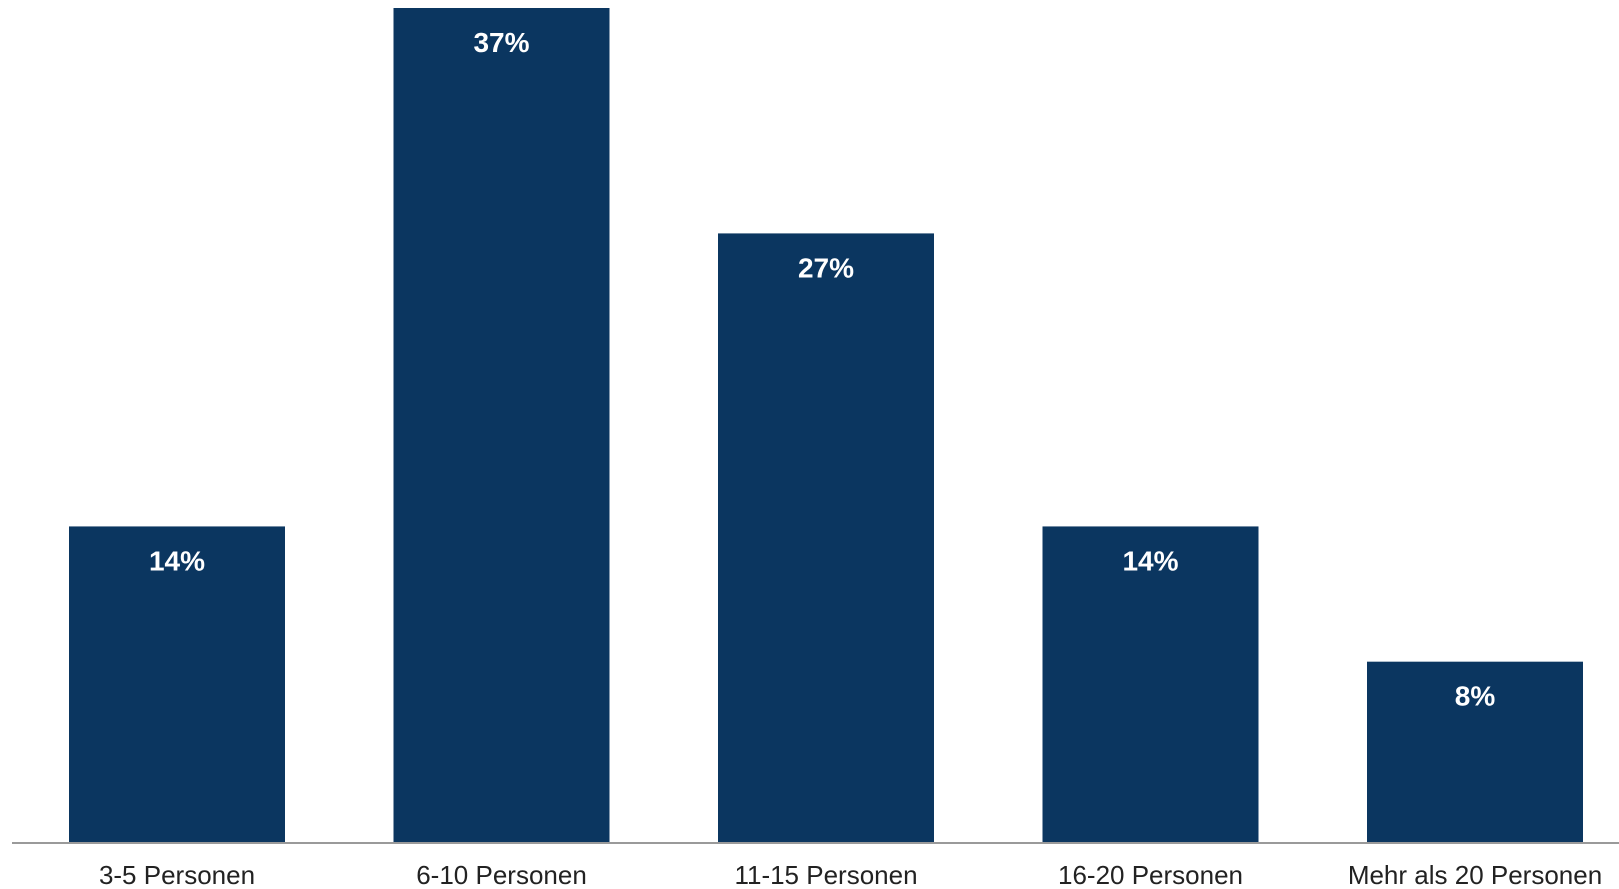 The width and height of the screenshot is (1619, 889). Describe the element at coordinates (826, 267) in the screenshot. I see `data-label-2: 27%` at that location.